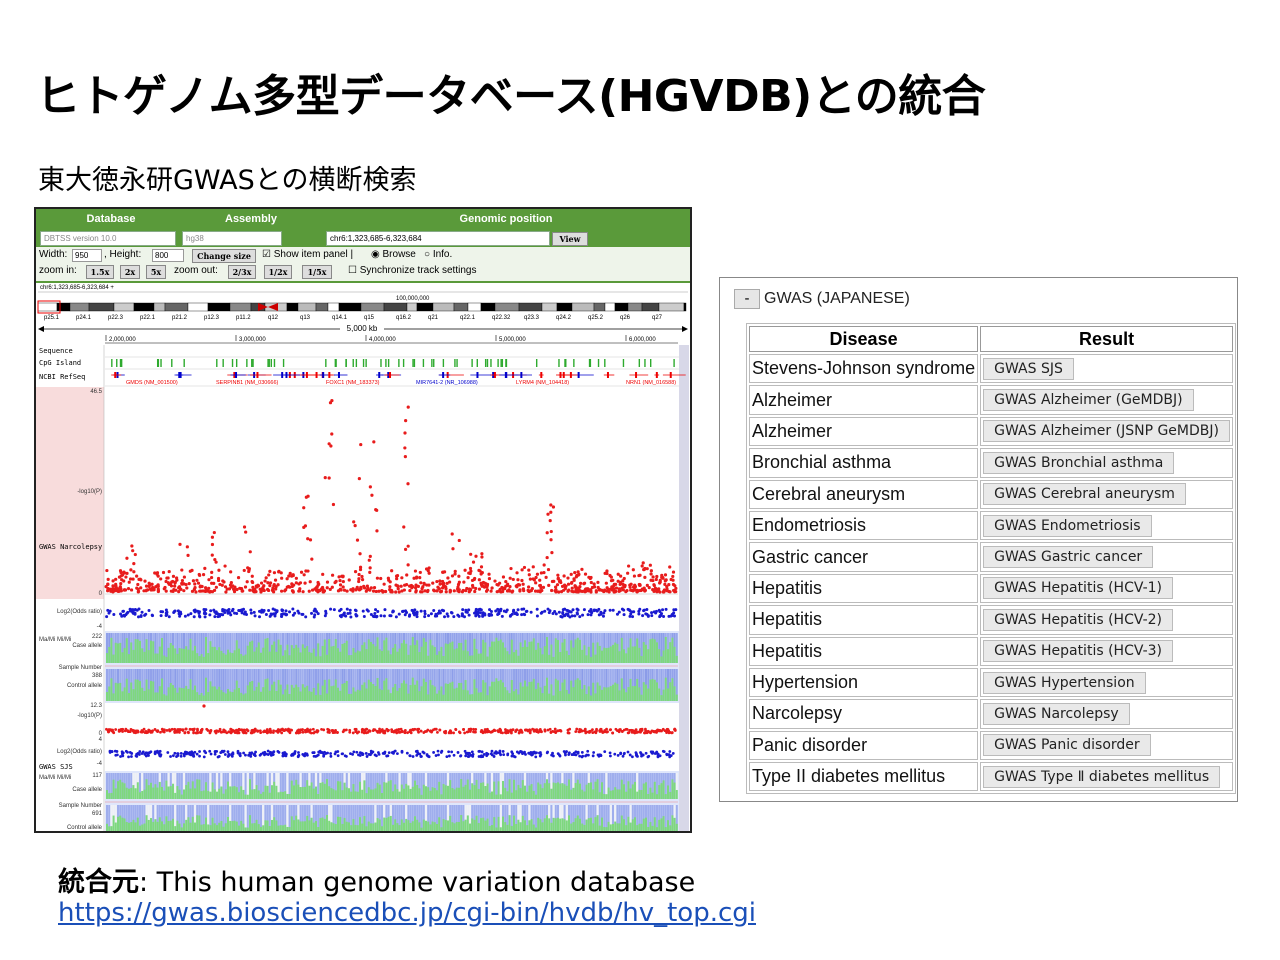  Describe the element at coordinates (232, 238) in the screenshot. I see `assembly-field: hg38` at that location.